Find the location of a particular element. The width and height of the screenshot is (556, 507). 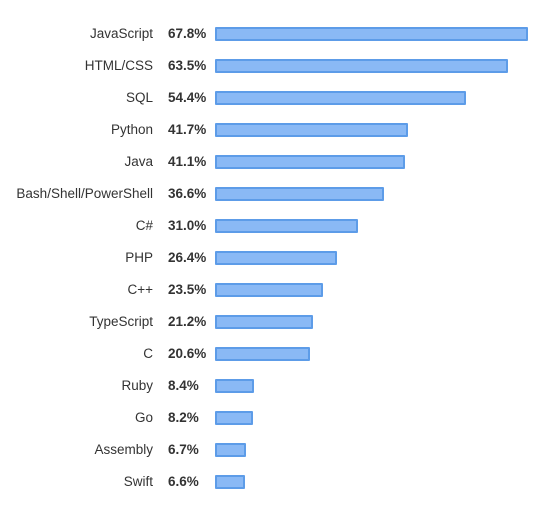

category-label: Java is located at coordinates (138, 161).